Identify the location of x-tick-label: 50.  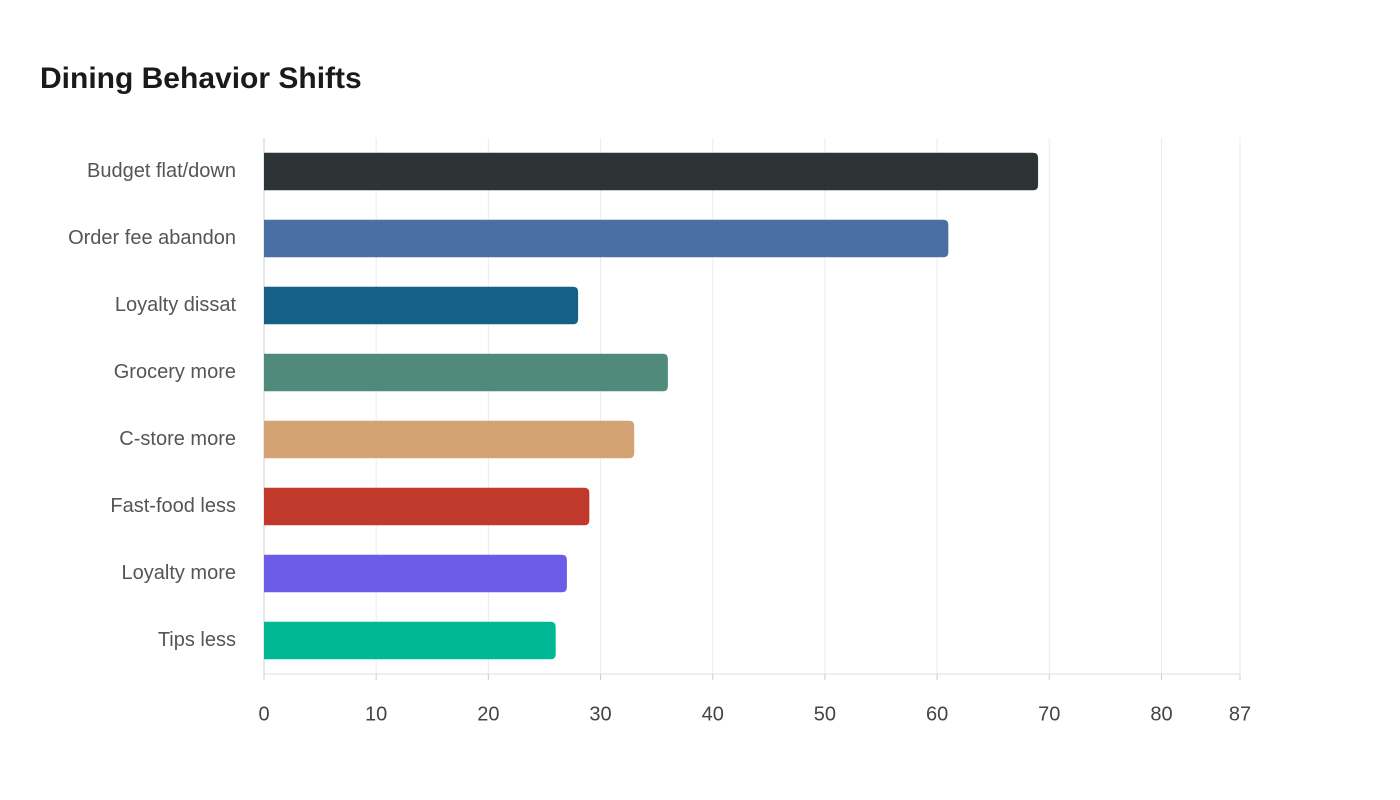
(825, 714).